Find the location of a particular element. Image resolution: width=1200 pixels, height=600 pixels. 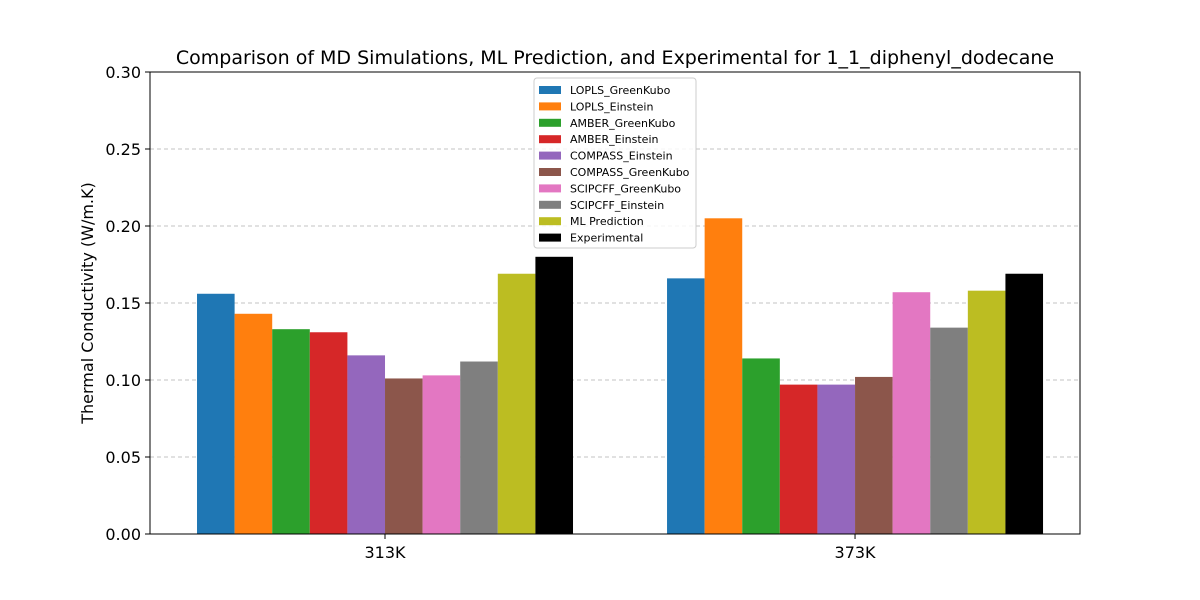

bar-scipcff-greenkubo-313k is located at coordinates (441, 454).